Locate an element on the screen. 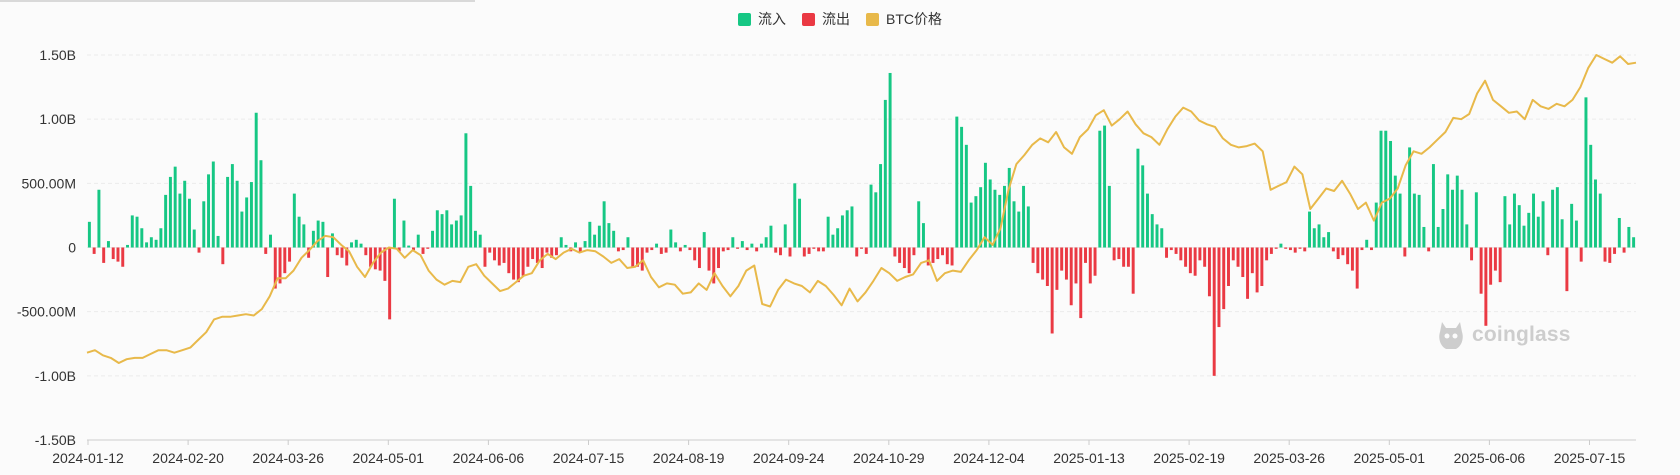 The width and height of the screenshot is (1680, 475). legend-label-btc-price: BTC价格 is located at coordinates (914, 19).